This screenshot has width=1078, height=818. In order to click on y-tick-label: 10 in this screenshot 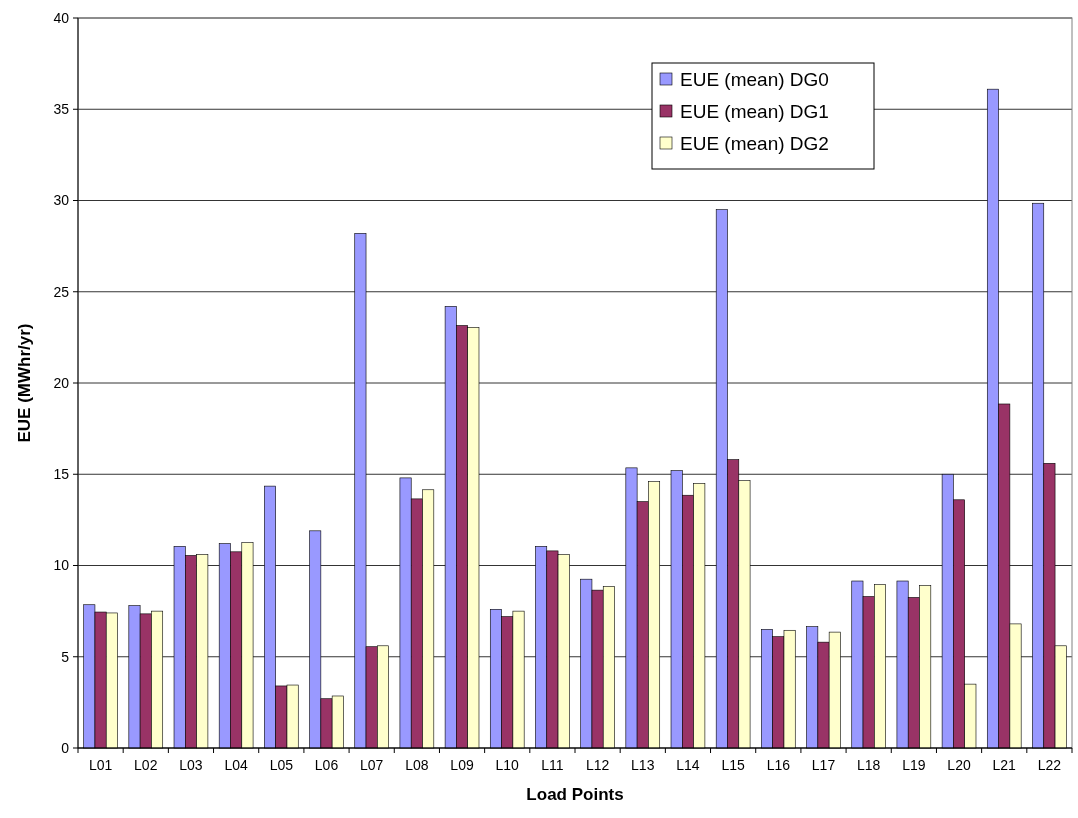, I will do `click(61, 565)`.